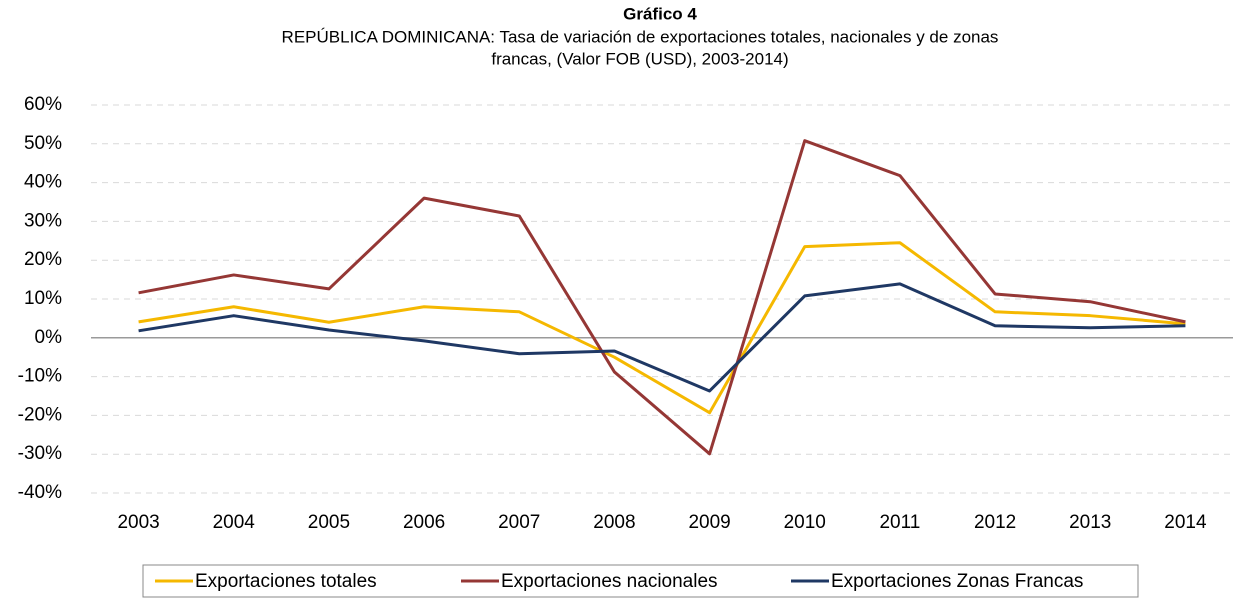  I want to click on chart-subtitle: francas, (Valor FOB (USD), 2003-2014), so click(639, 58).